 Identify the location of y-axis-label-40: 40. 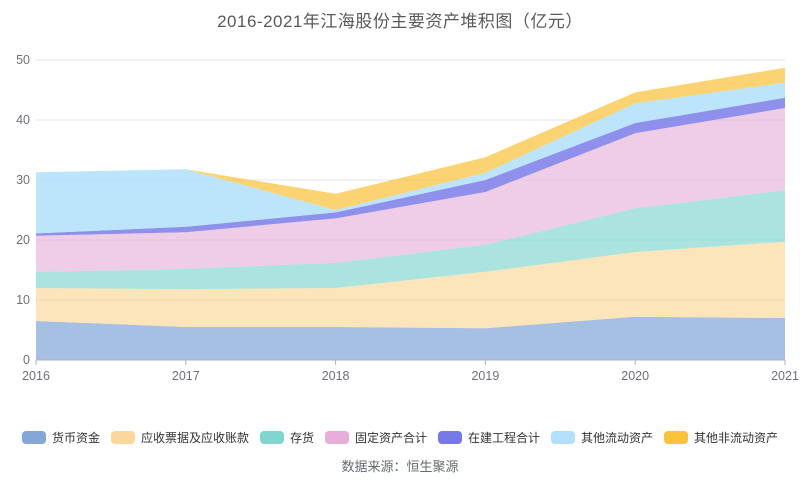
(23, 120).